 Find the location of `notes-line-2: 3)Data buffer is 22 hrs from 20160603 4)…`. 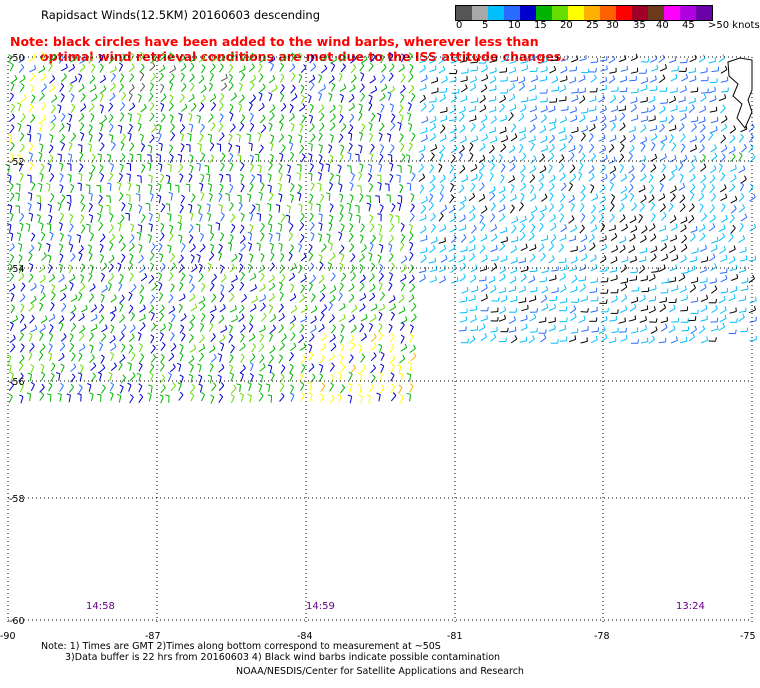

notes-line-2: 3)Data buffer is 22 hrs from 20160603 4)… is located at coordinates (283, 657).